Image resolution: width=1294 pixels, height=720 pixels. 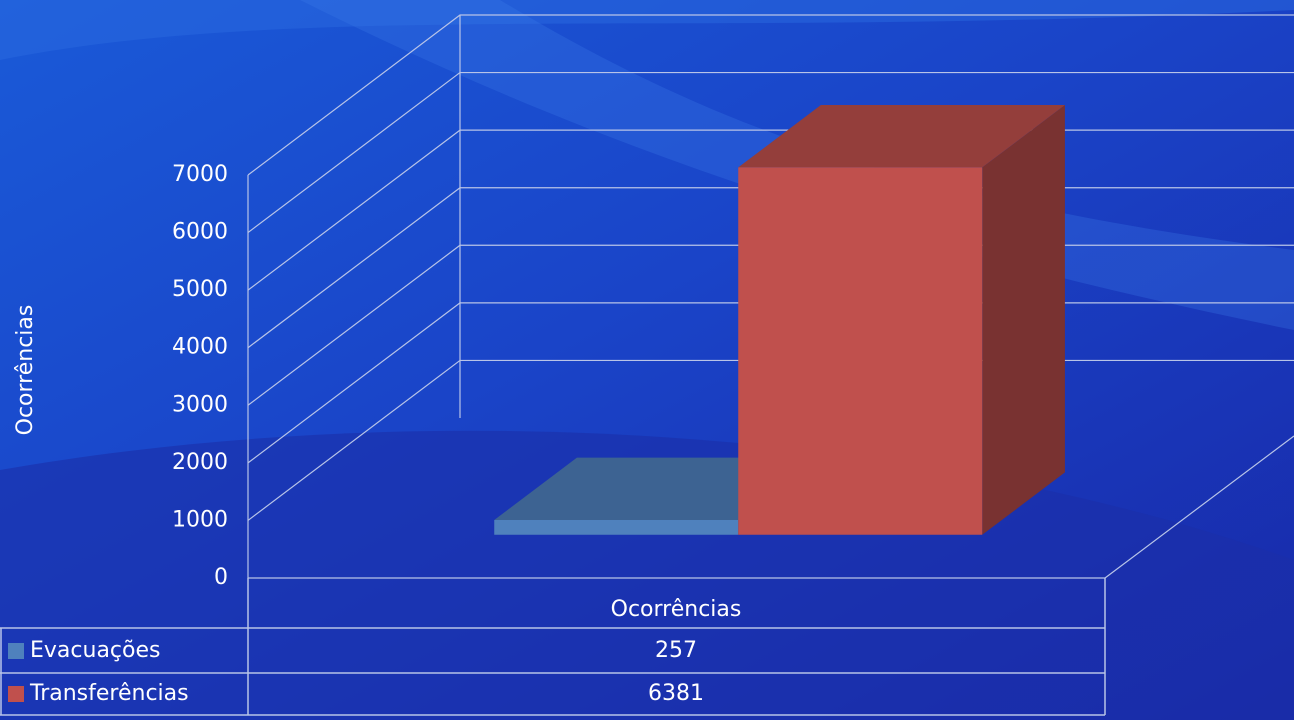 I want to click on y-axis-label: Ocorrências, so click(x=25, y=370).